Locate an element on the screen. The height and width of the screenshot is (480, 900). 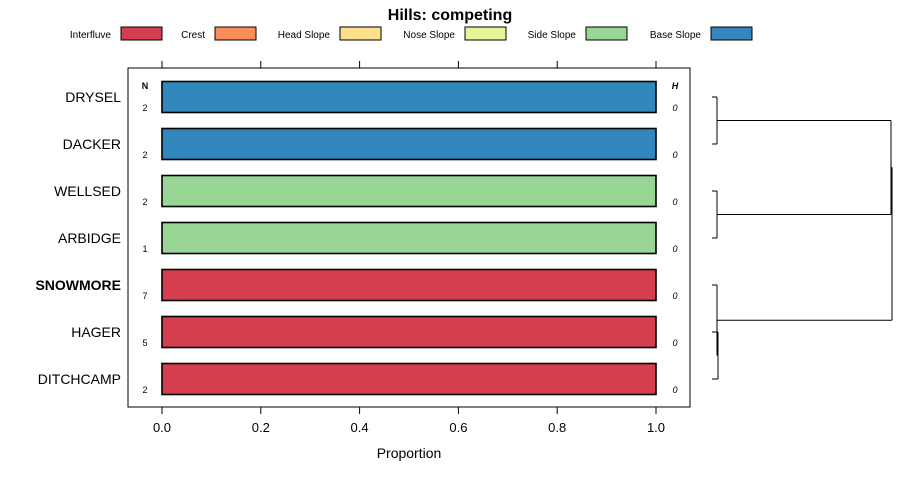
legend-label: Head Slope is located at coordinates (304, 35).